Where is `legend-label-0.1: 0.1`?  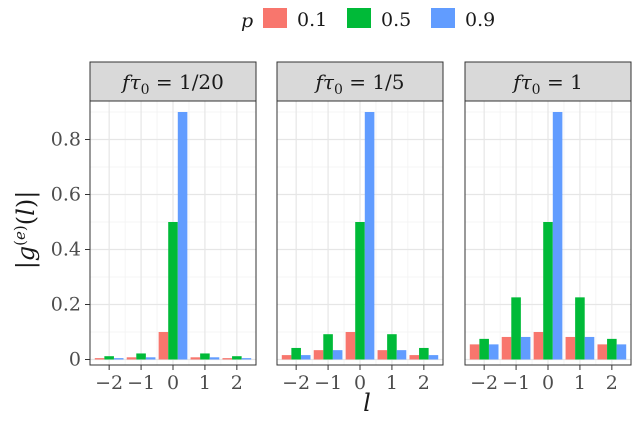
legend-label-0.1: 0.1 is located at coordinates (312, 20).